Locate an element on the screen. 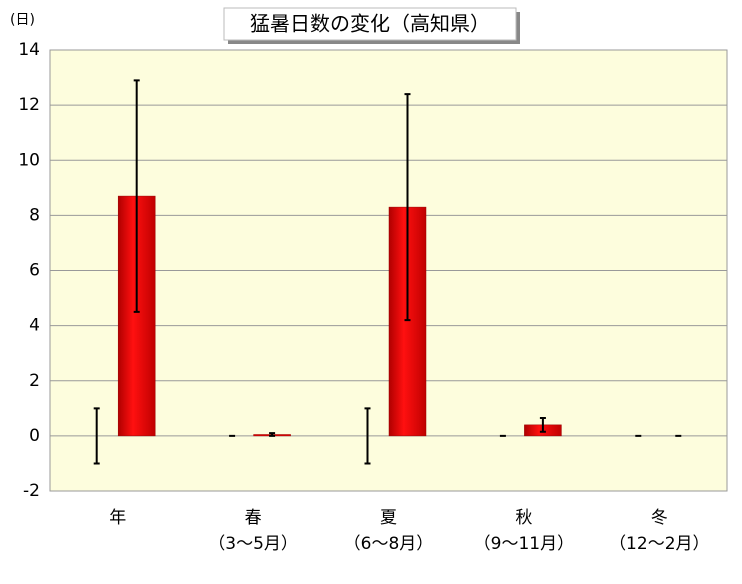 Image resolution: width=742 pixels, height=584 pixels. x-tick-label: 秋 is located at coordinates (523, 518).